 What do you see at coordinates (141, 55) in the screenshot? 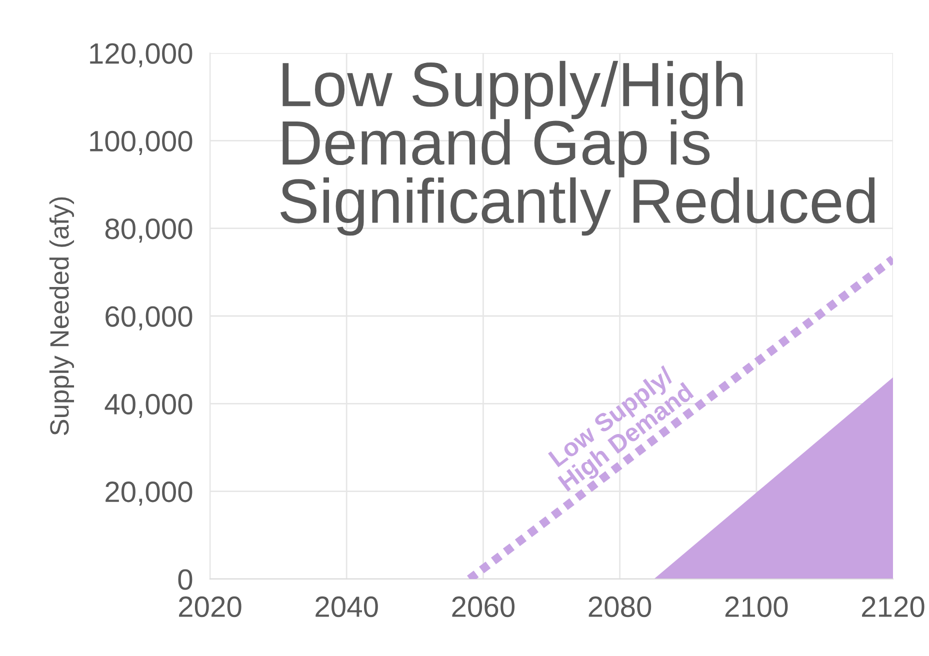
I see `y-tick-label: 120,000` at bounding box center [141, 55].